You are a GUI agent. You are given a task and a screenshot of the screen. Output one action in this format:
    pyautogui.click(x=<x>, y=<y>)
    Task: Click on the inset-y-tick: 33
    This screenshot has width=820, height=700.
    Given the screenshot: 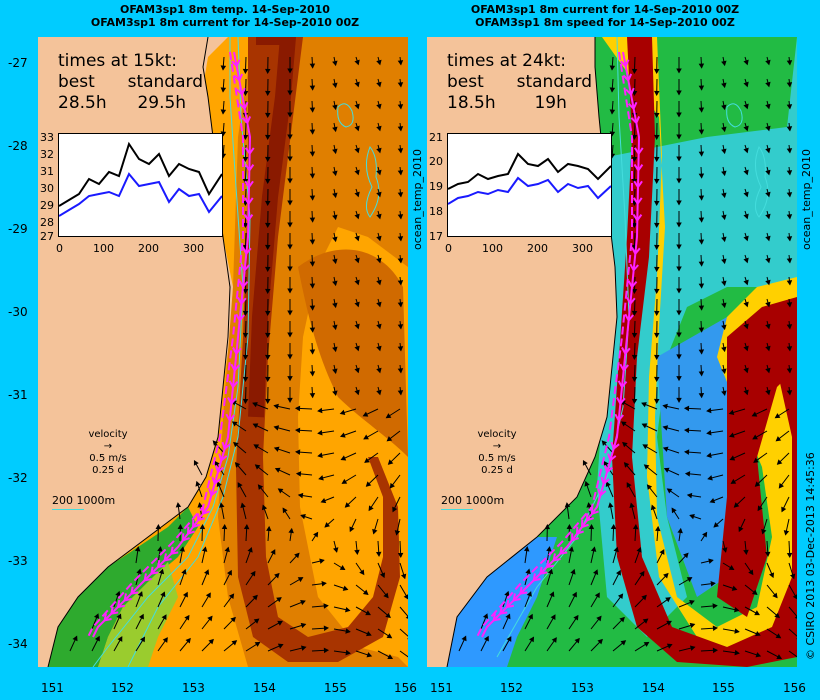 What is the action you would take?
    pyautogui.click(x=47, y=137)
    